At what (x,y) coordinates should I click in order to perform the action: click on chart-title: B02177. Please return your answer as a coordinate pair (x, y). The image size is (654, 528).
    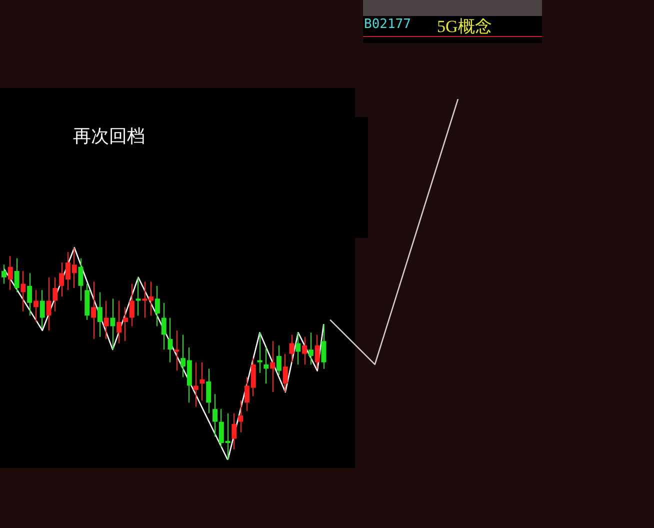
    Looking at the image, I should click on (387, 24).